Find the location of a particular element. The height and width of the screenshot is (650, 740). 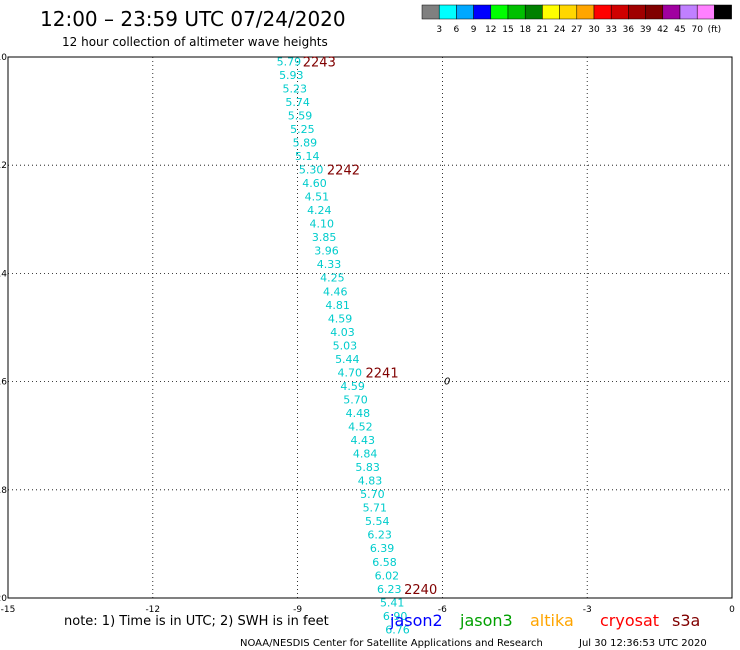

satellite-legend: jason2 jason3 altika cryosat s3a is located at coordinates (544, 620).